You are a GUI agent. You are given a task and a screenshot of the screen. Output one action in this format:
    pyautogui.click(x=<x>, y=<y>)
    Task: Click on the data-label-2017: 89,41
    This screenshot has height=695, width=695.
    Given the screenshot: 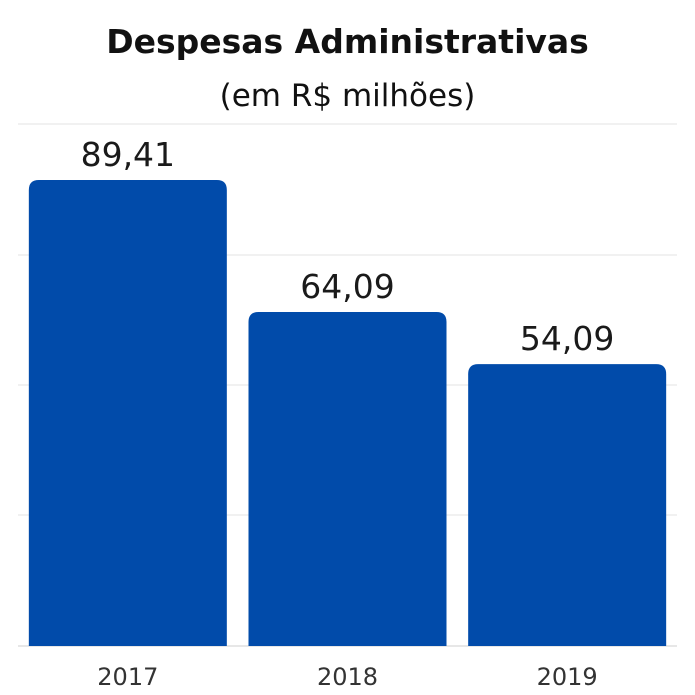 What is the action you would take?
    pyautogui.click(x=128, y=154)
    